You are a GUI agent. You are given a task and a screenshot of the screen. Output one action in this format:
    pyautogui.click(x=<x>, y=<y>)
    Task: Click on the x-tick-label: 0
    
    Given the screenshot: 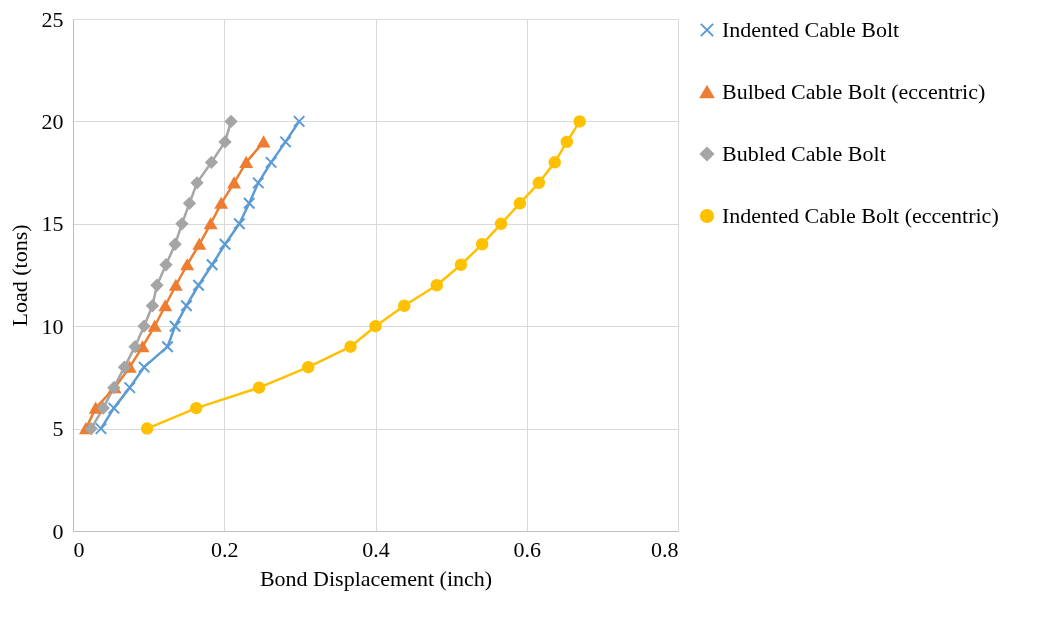 What is the action you would take?
    pyautogui.click(x=79, y=549)
    